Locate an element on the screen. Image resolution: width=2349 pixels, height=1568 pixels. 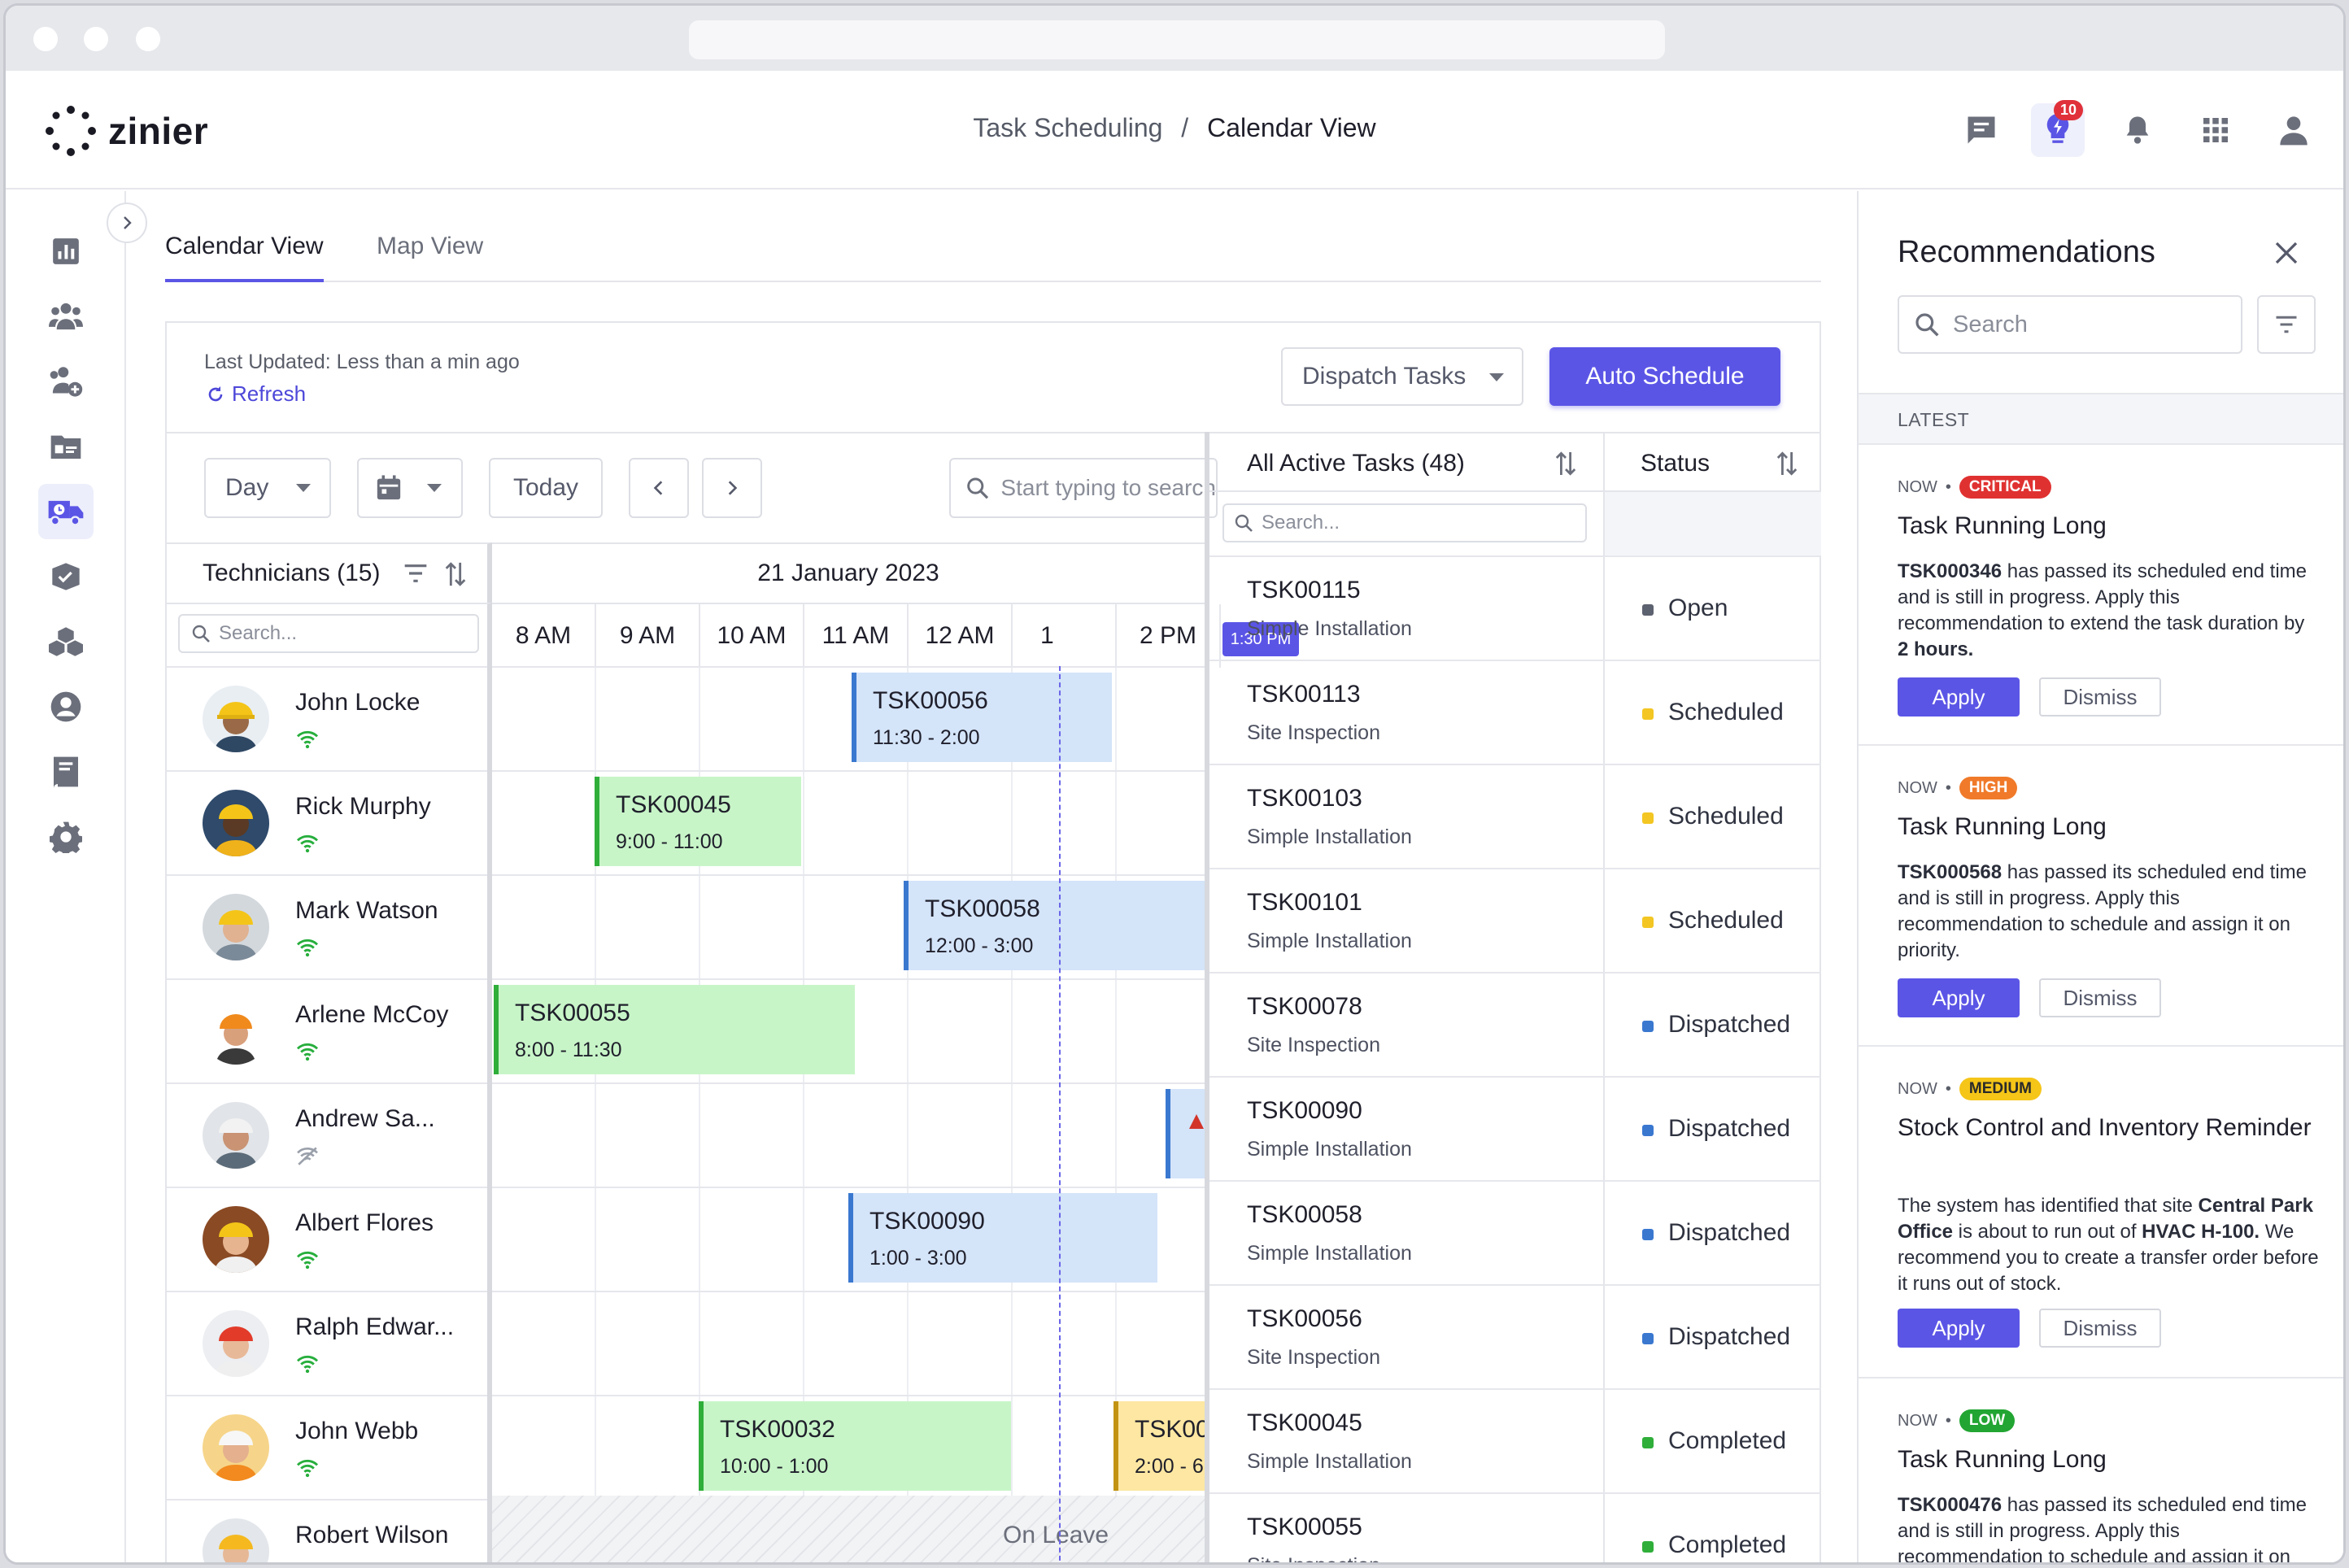
recommendations-filter-button is located at coordinates (2286, 324).